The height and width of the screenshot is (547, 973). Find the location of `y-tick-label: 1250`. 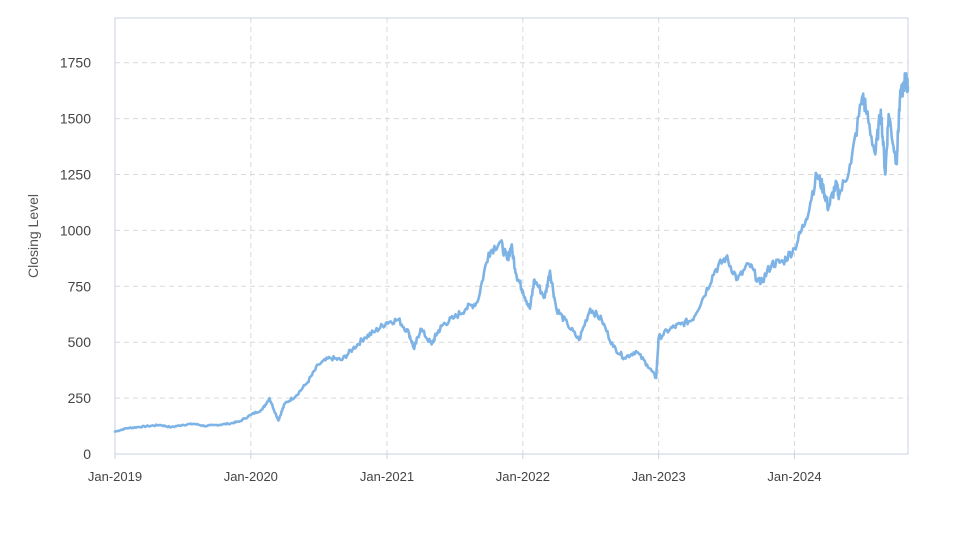

y-tick-label: 1250 is located at coordinates (75, 175).